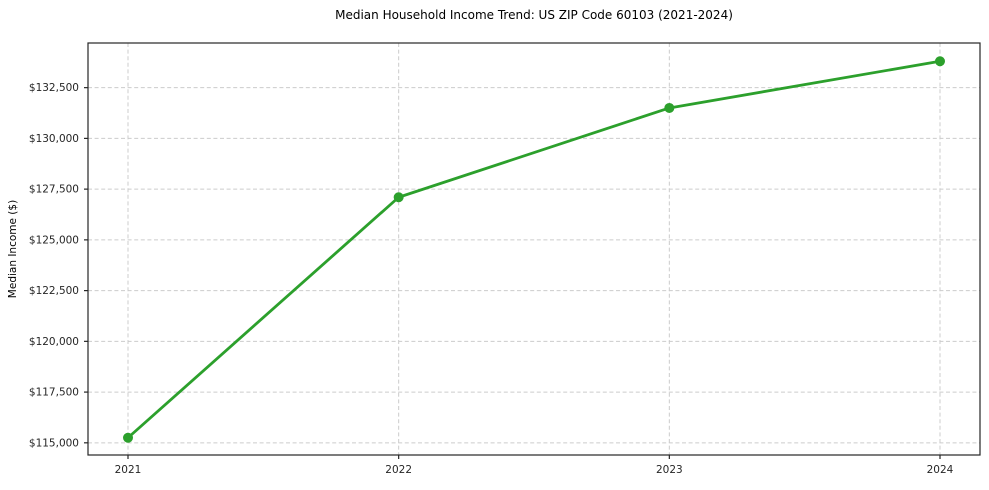 The width and height of the screenshot is (989, 490). What do you see at coordinates (54, 240) in the screenshot?
I see `y-tick-label: $125,000` at bounding box center [54, 240].